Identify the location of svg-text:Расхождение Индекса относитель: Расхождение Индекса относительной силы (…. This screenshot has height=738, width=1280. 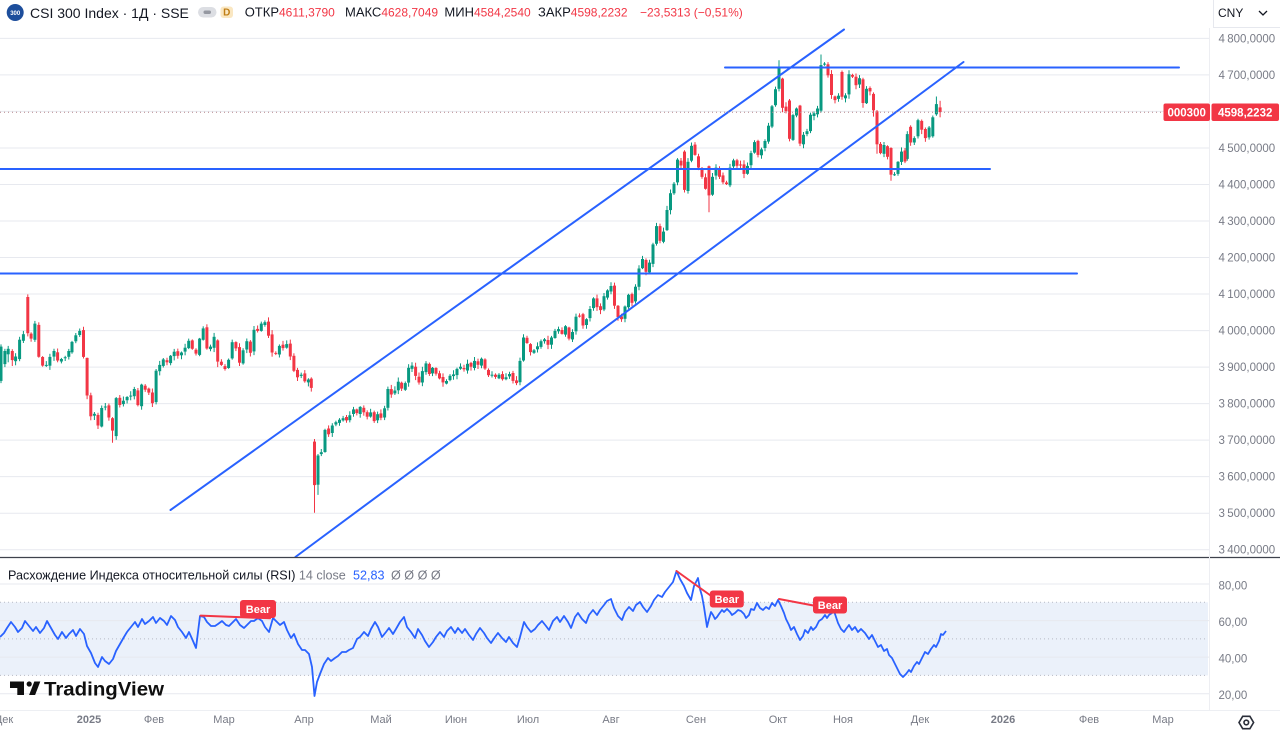
(177, 576).